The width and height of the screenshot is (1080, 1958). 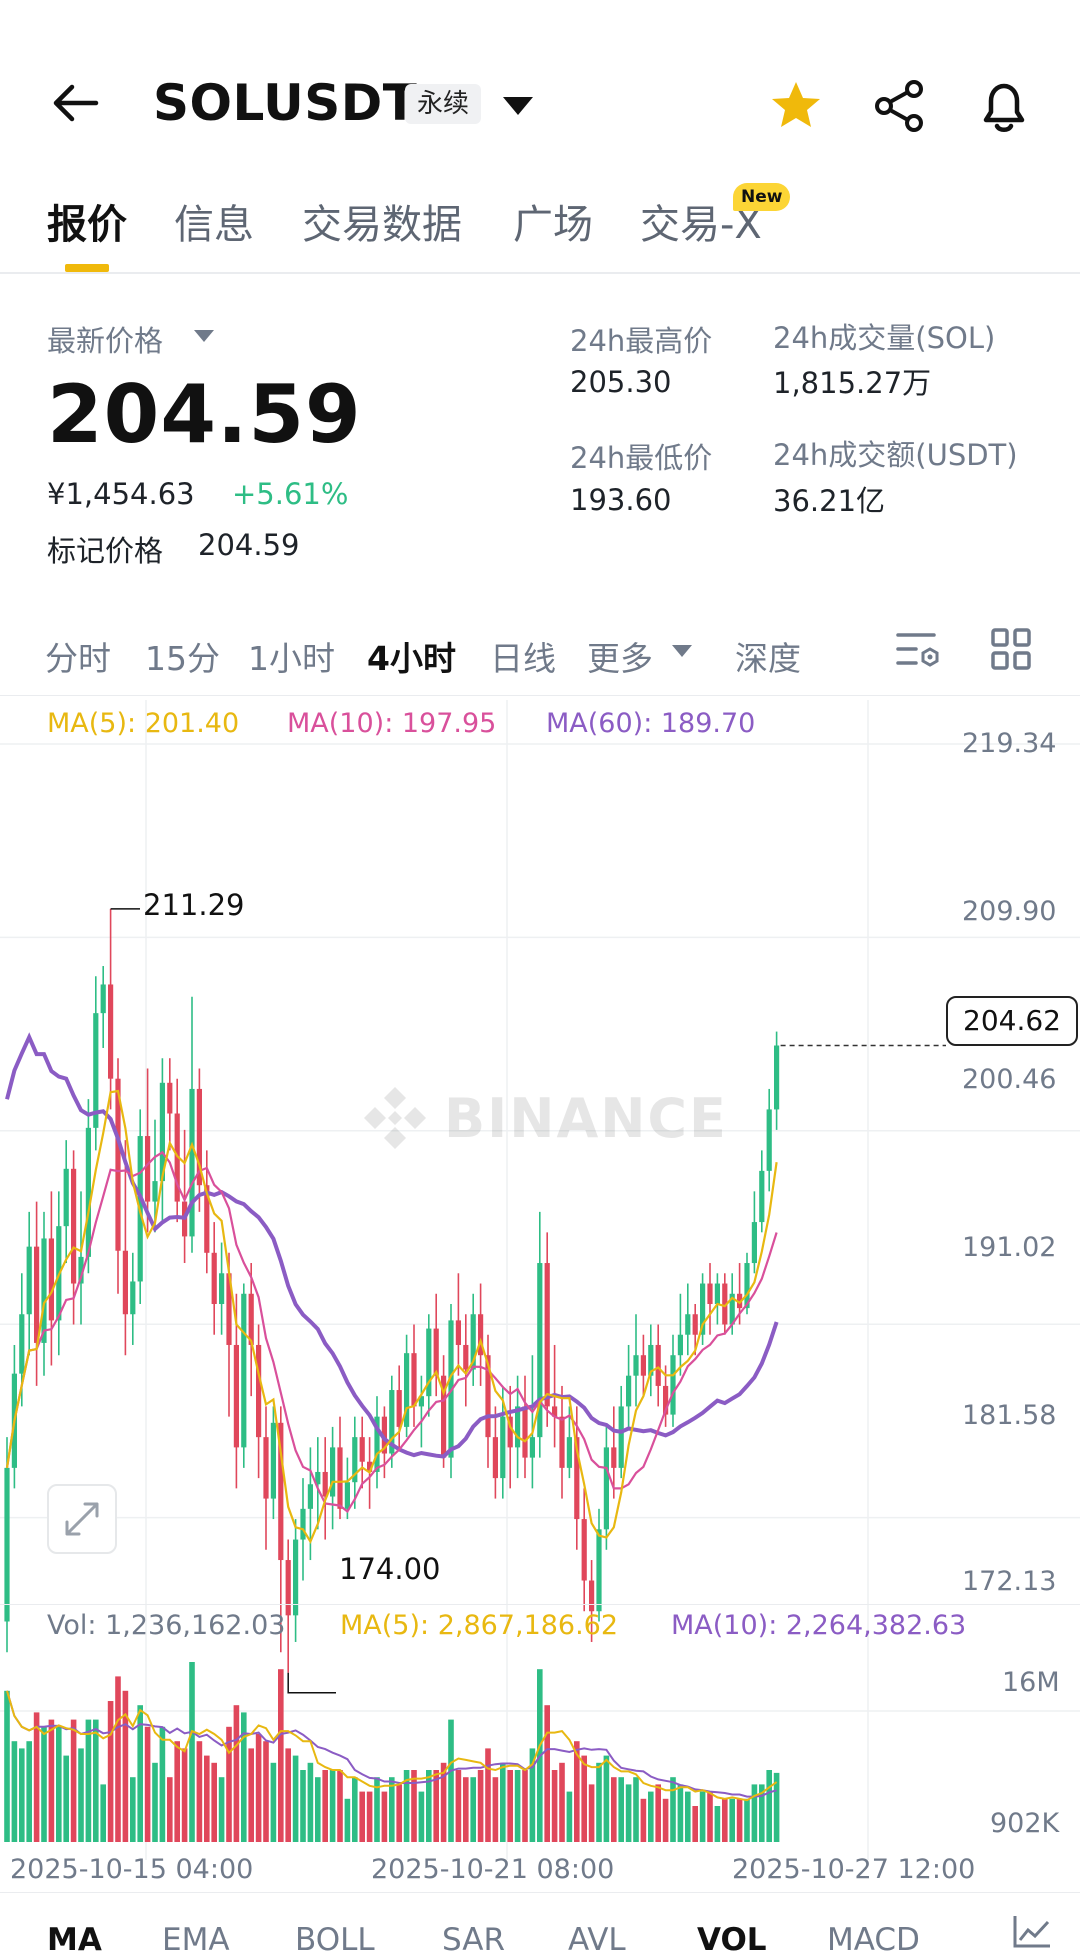 What do you see at coordinates (335, 1940) in the screenshot?
I see `indicator-tab-boll: BOLL` at bounding box center [335, 1940].